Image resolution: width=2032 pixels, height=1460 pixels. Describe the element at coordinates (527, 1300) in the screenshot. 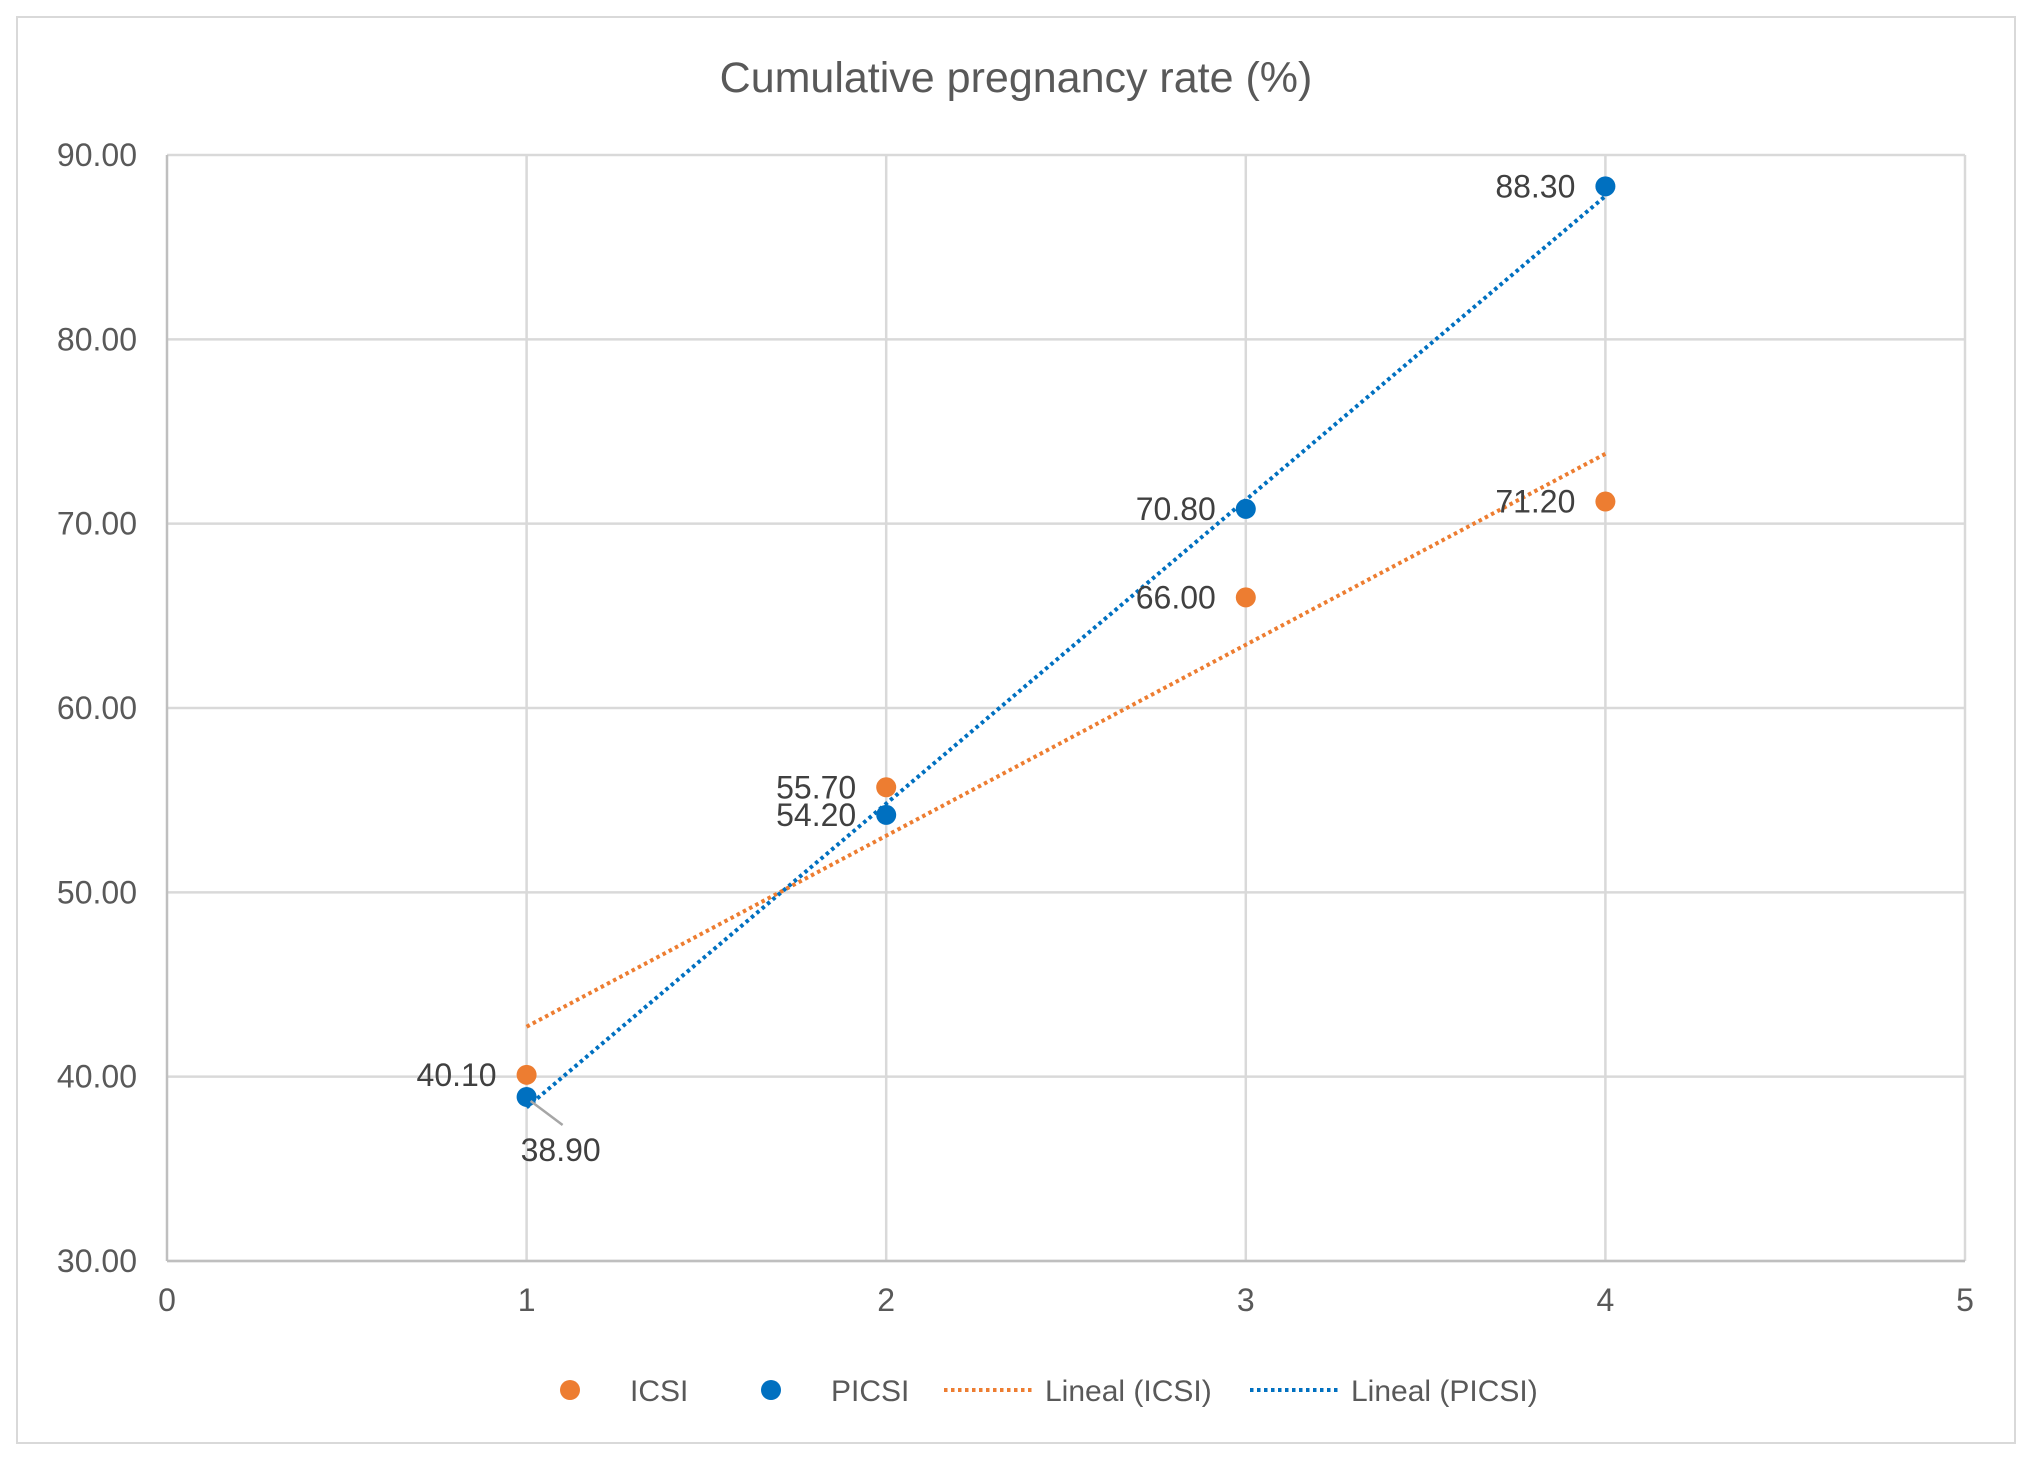

I see `x-tick-label: 1` at that location.